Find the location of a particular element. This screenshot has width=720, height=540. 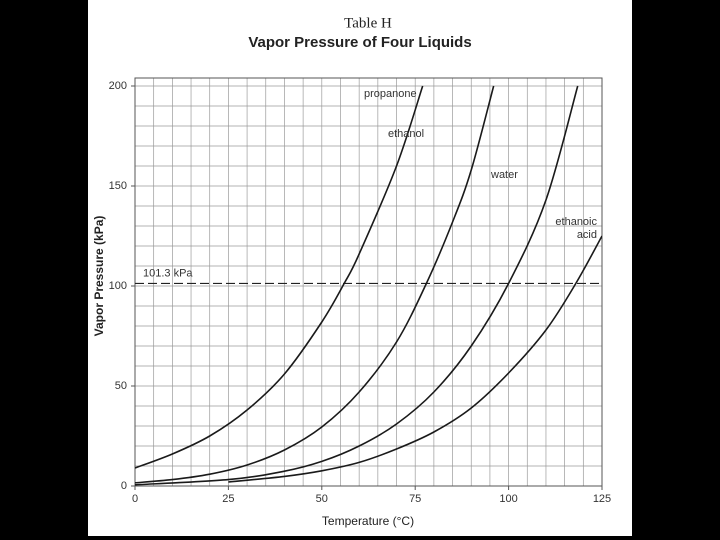

chart-title: Vapor Pressure of Four Liquids is located at coordinates (359, 42).